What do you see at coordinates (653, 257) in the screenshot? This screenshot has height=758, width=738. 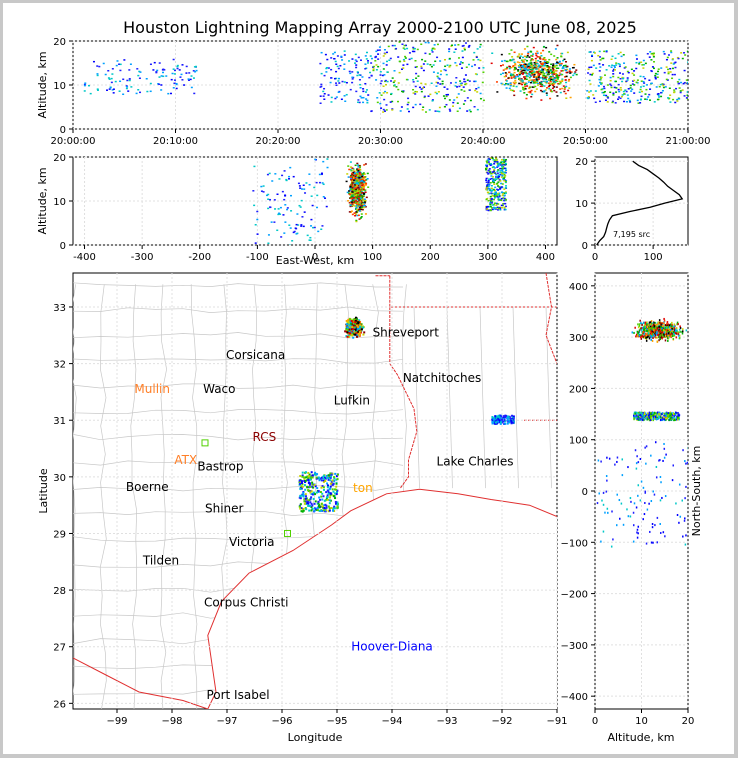 I see `histogram-xtick: 100` at bounding box center [653, 257].